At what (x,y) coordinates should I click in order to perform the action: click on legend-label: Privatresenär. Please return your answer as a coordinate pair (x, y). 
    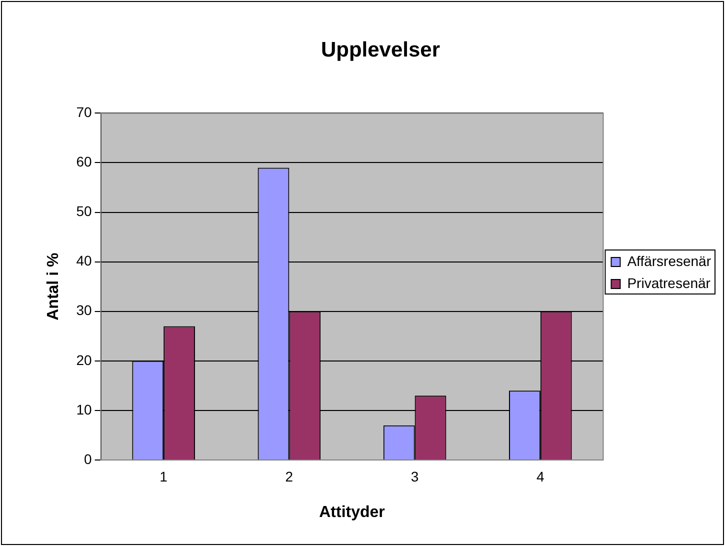
    Looking at the image, I should click on (669, 282).